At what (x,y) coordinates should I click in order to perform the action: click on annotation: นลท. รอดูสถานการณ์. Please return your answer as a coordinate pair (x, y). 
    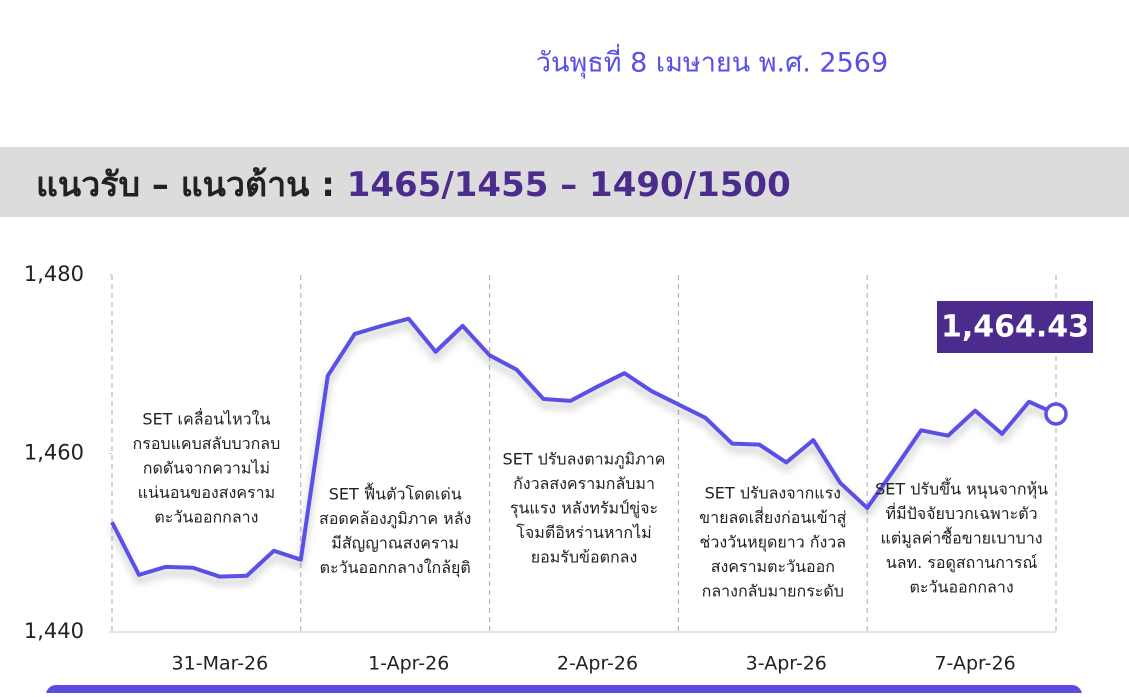
    Looking at the image, I should click on (962, 563).